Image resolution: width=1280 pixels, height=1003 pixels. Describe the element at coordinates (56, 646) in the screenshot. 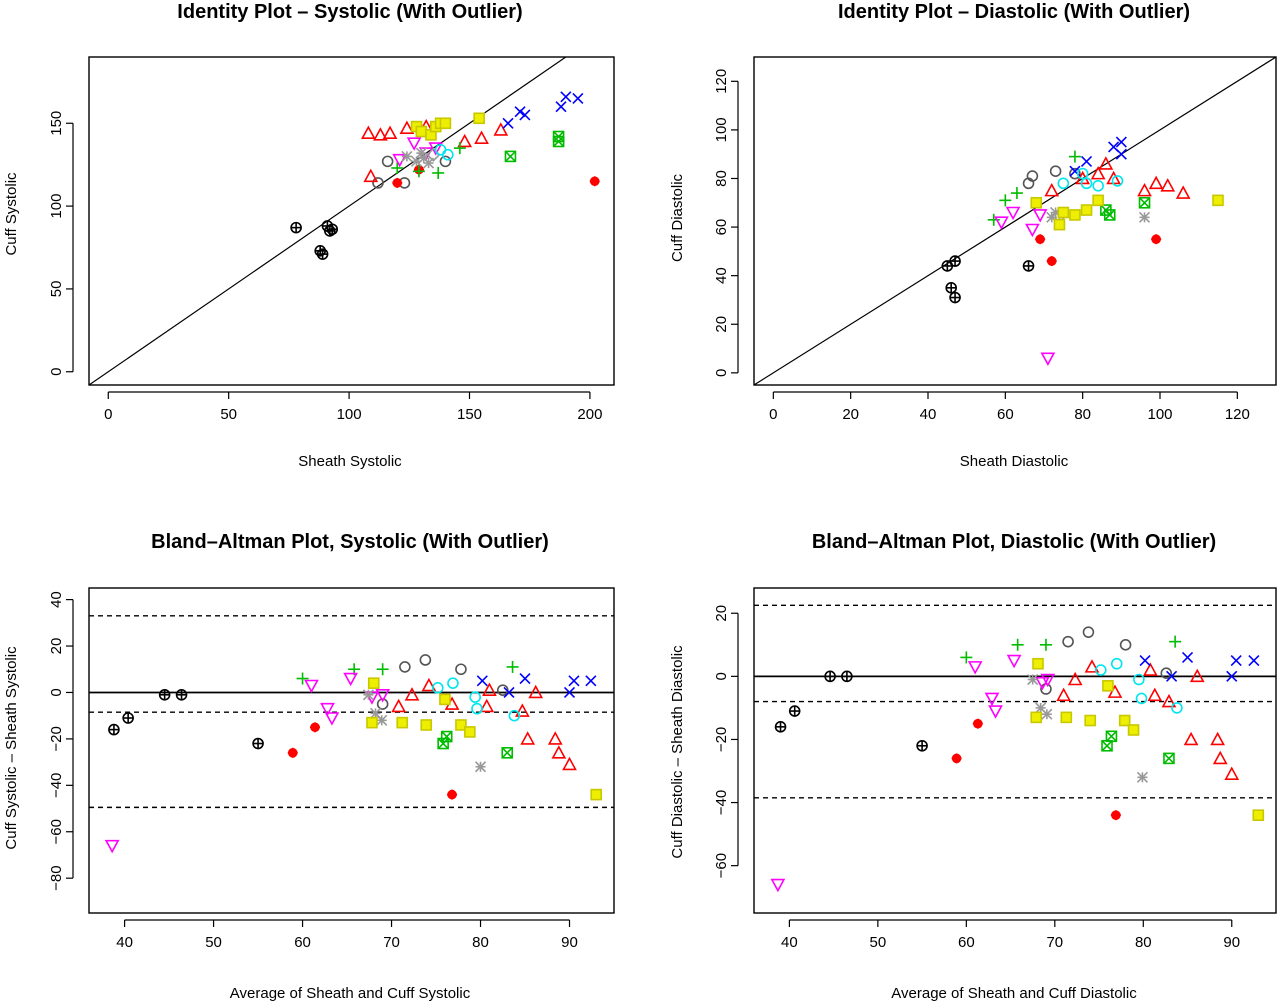

I see `y-tick-label: 20` at that location.